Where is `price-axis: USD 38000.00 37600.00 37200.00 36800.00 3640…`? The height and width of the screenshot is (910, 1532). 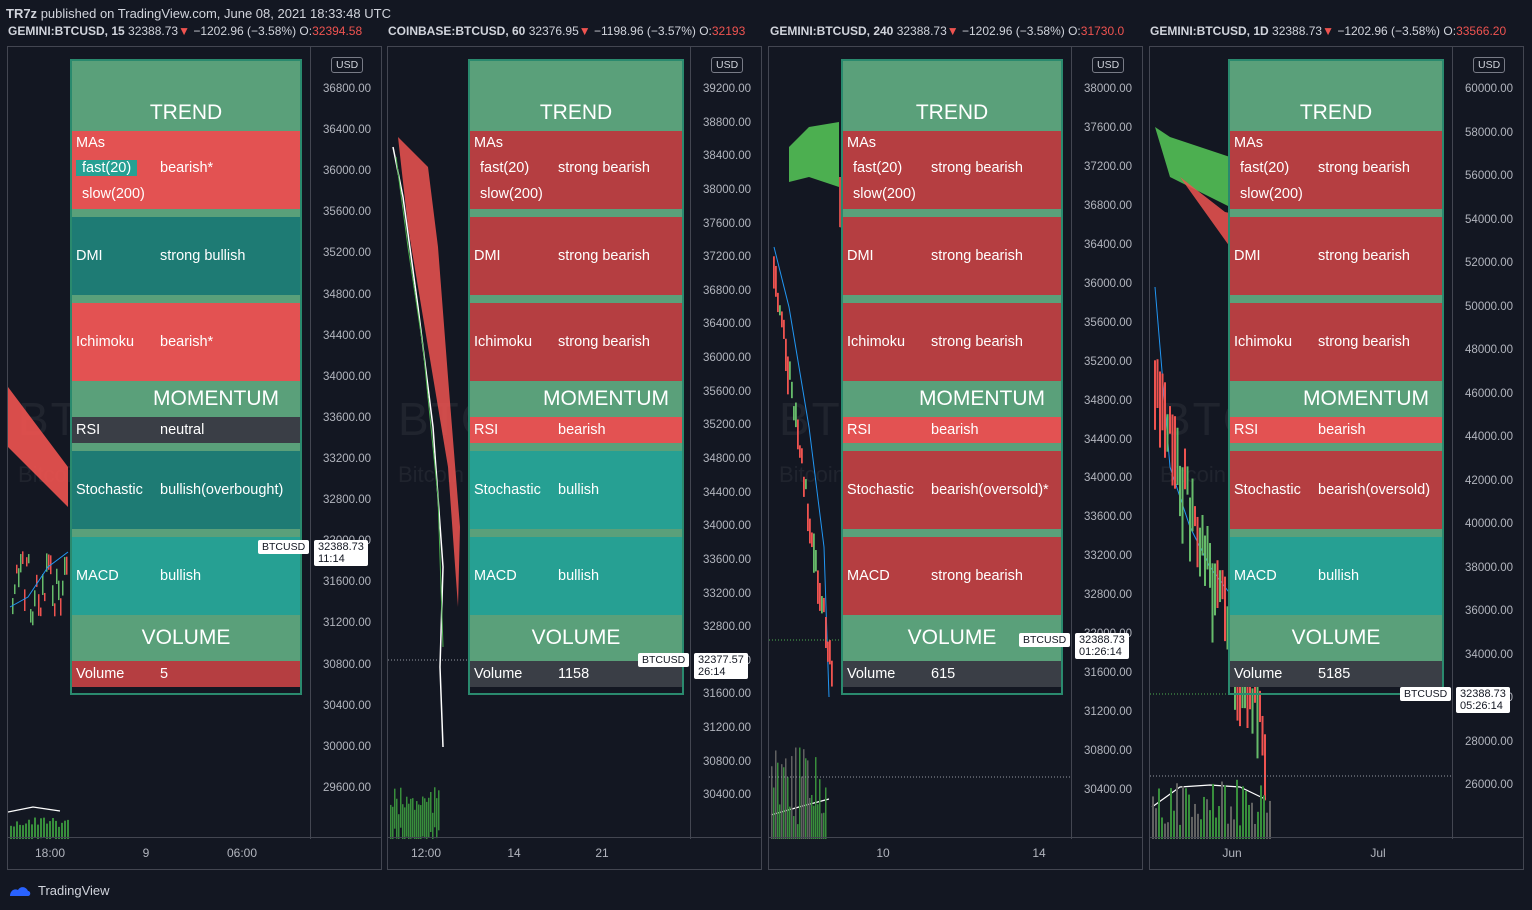 price-axis: USD 38000.00 37600.00 37200.00 36800.00 3640… is located at coordinates (1106, 443).